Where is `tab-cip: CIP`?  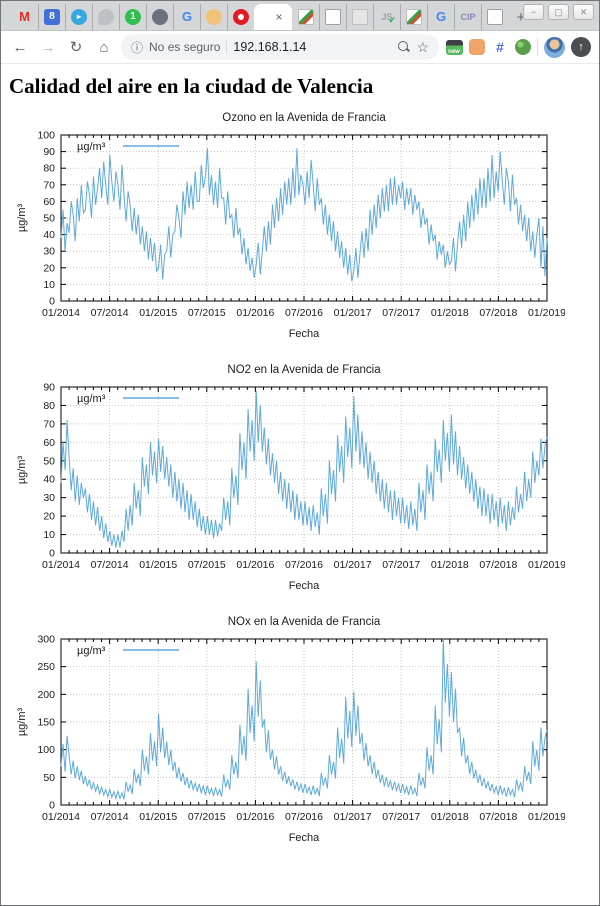 tab-cip: CIP is located at coordinates (467, 17).